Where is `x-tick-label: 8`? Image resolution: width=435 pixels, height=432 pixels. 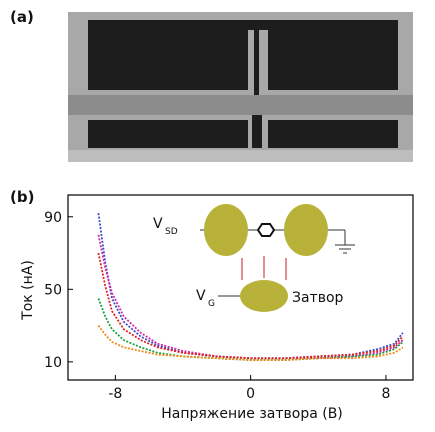
x-tick-label: 8 is located at coordinates (385, 394).